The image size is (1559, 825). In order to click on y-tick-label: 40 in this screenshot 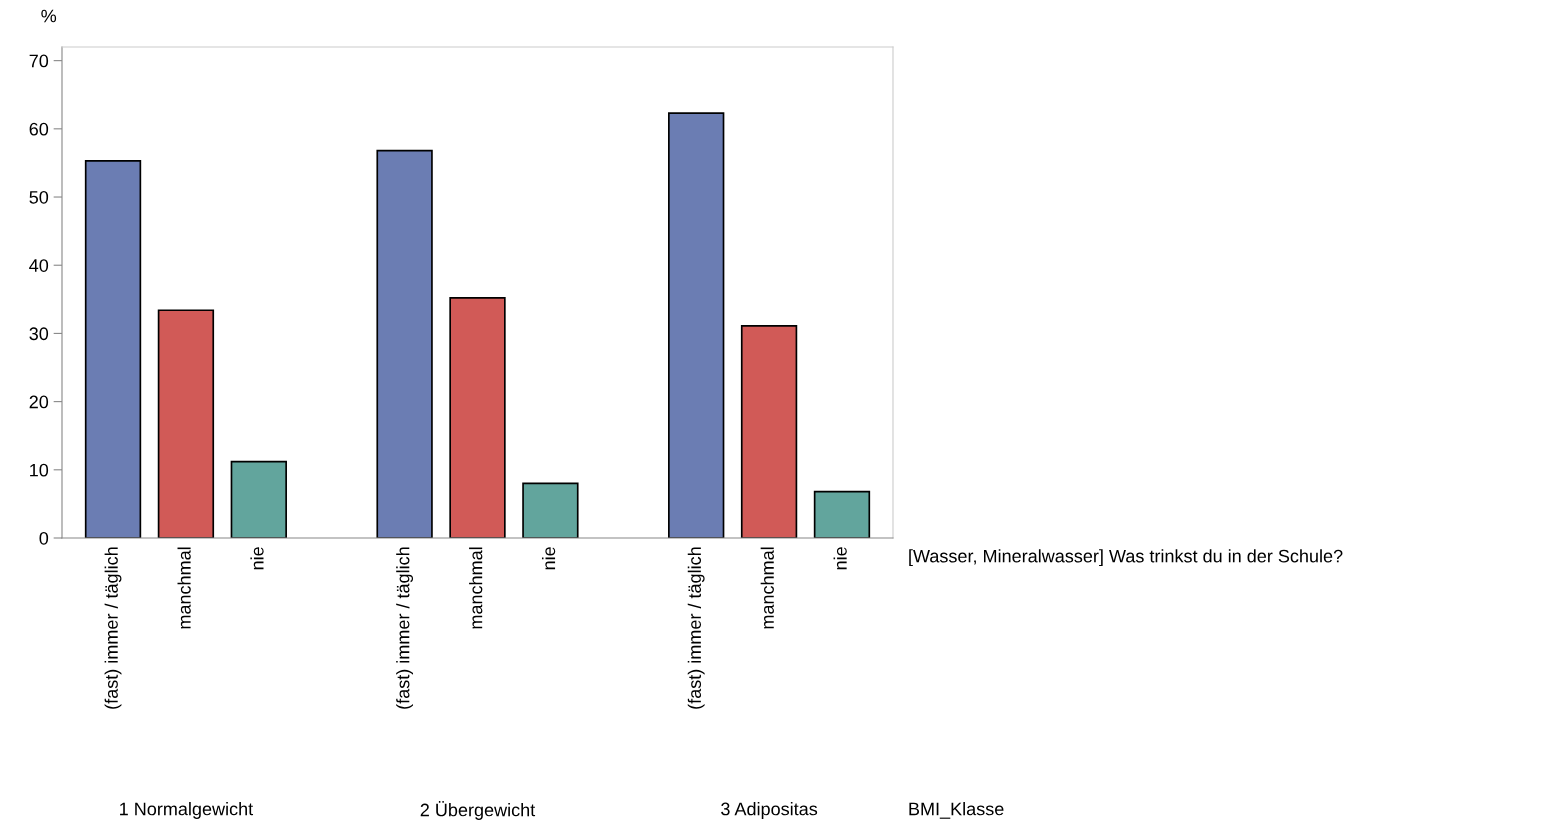, I will do `click(39, 265)`.